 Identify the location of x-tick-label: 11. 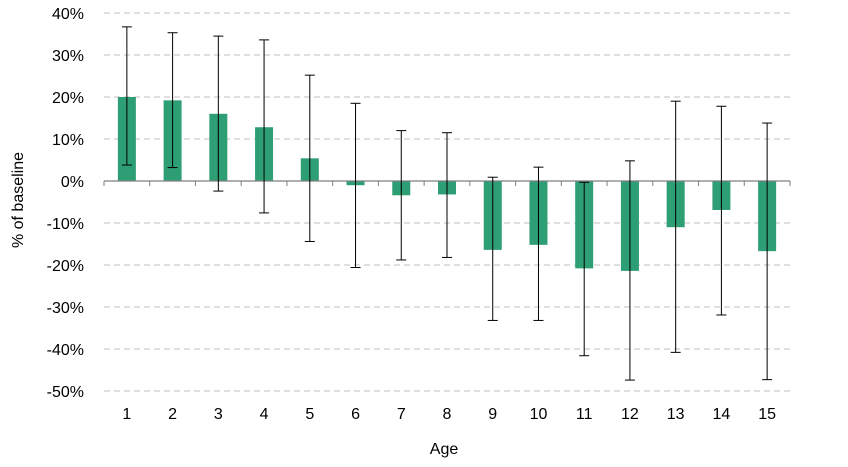
(584, 414).